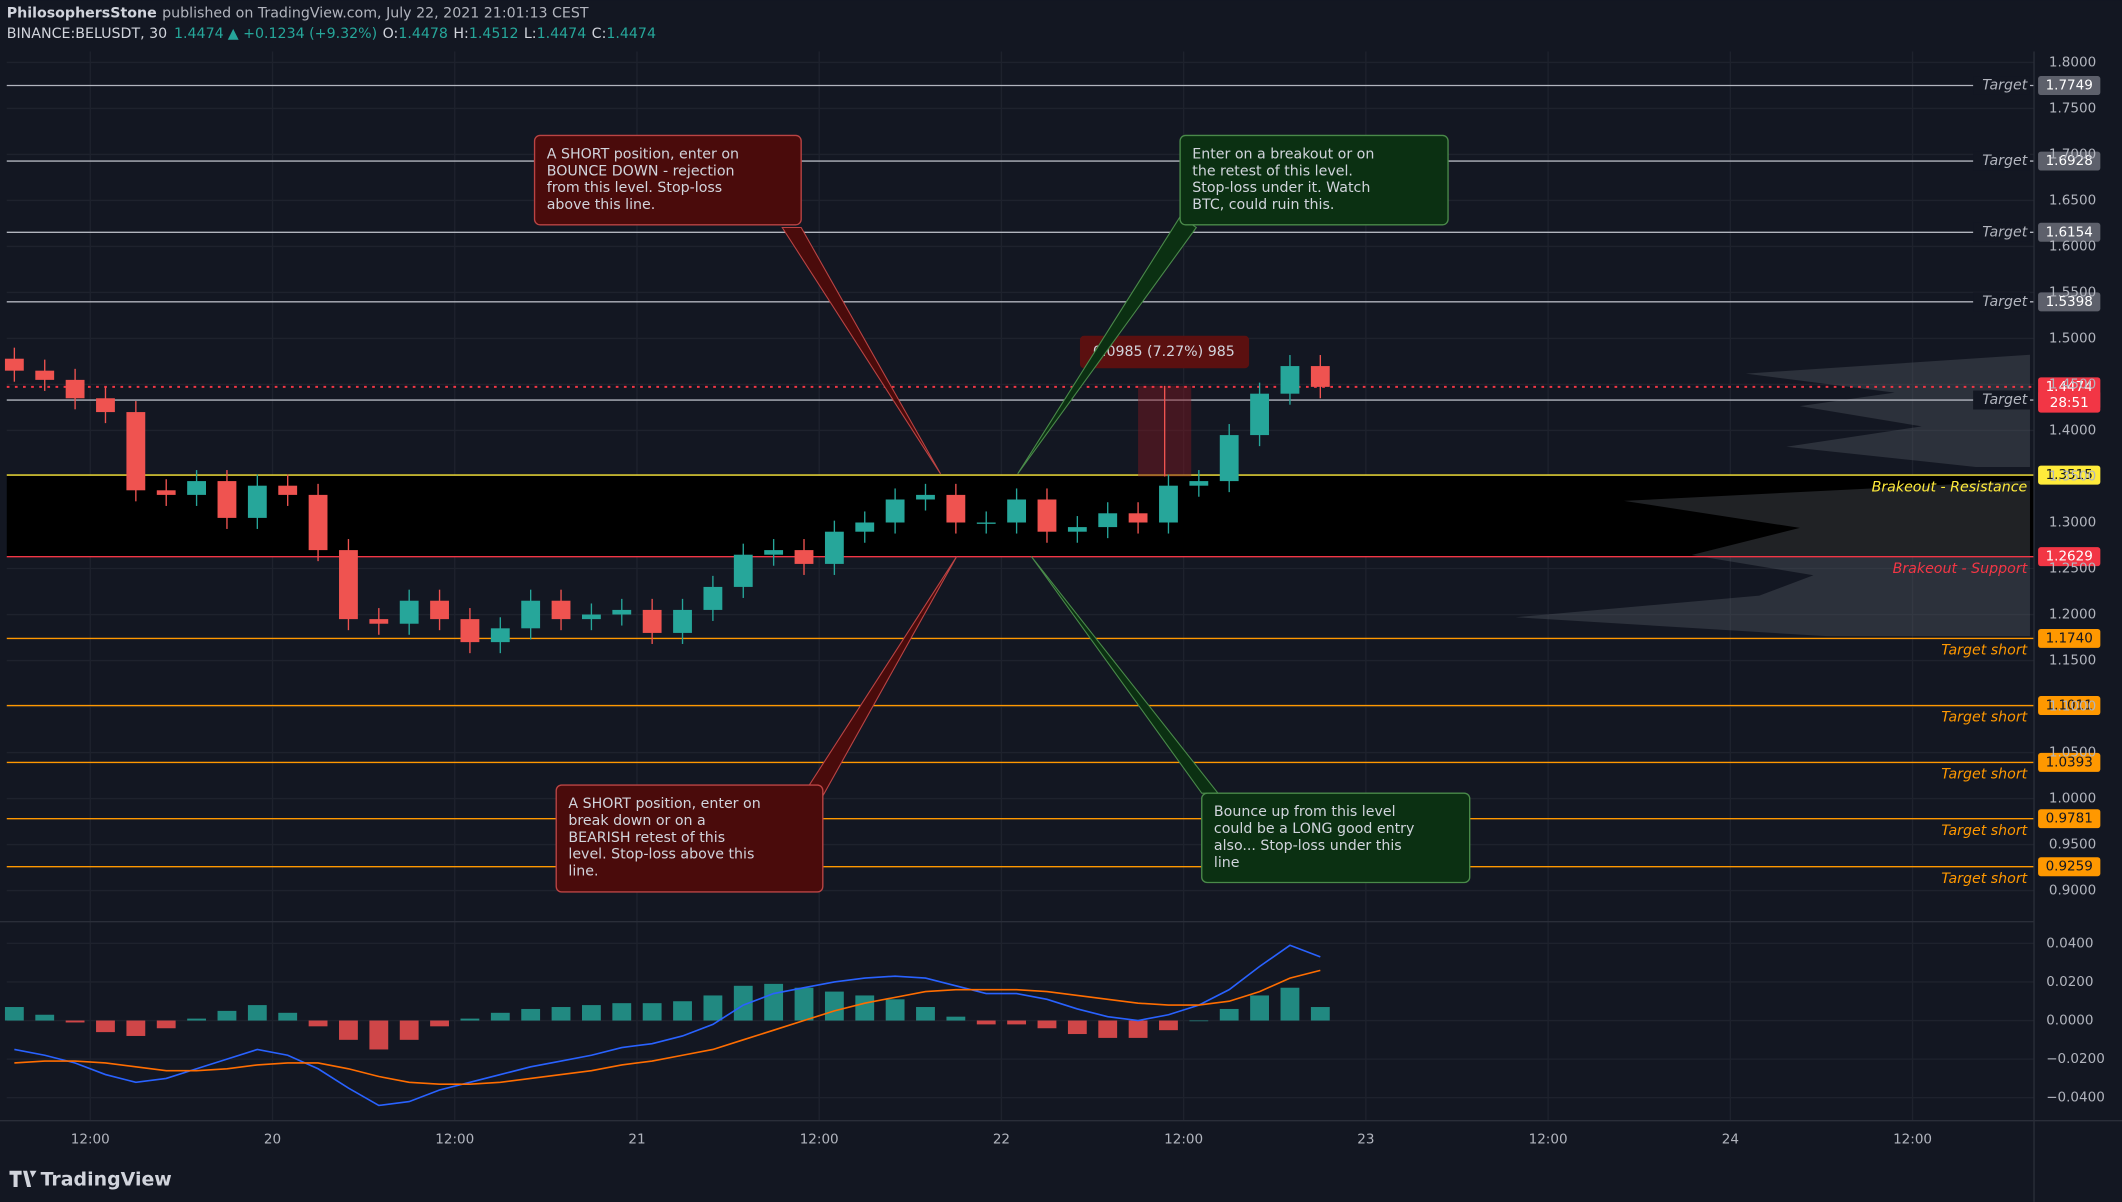 The height and width of the screenshot is (1202, 2122). I want to click on callout-line: could be a LONG good entry, so click(1314, 829).